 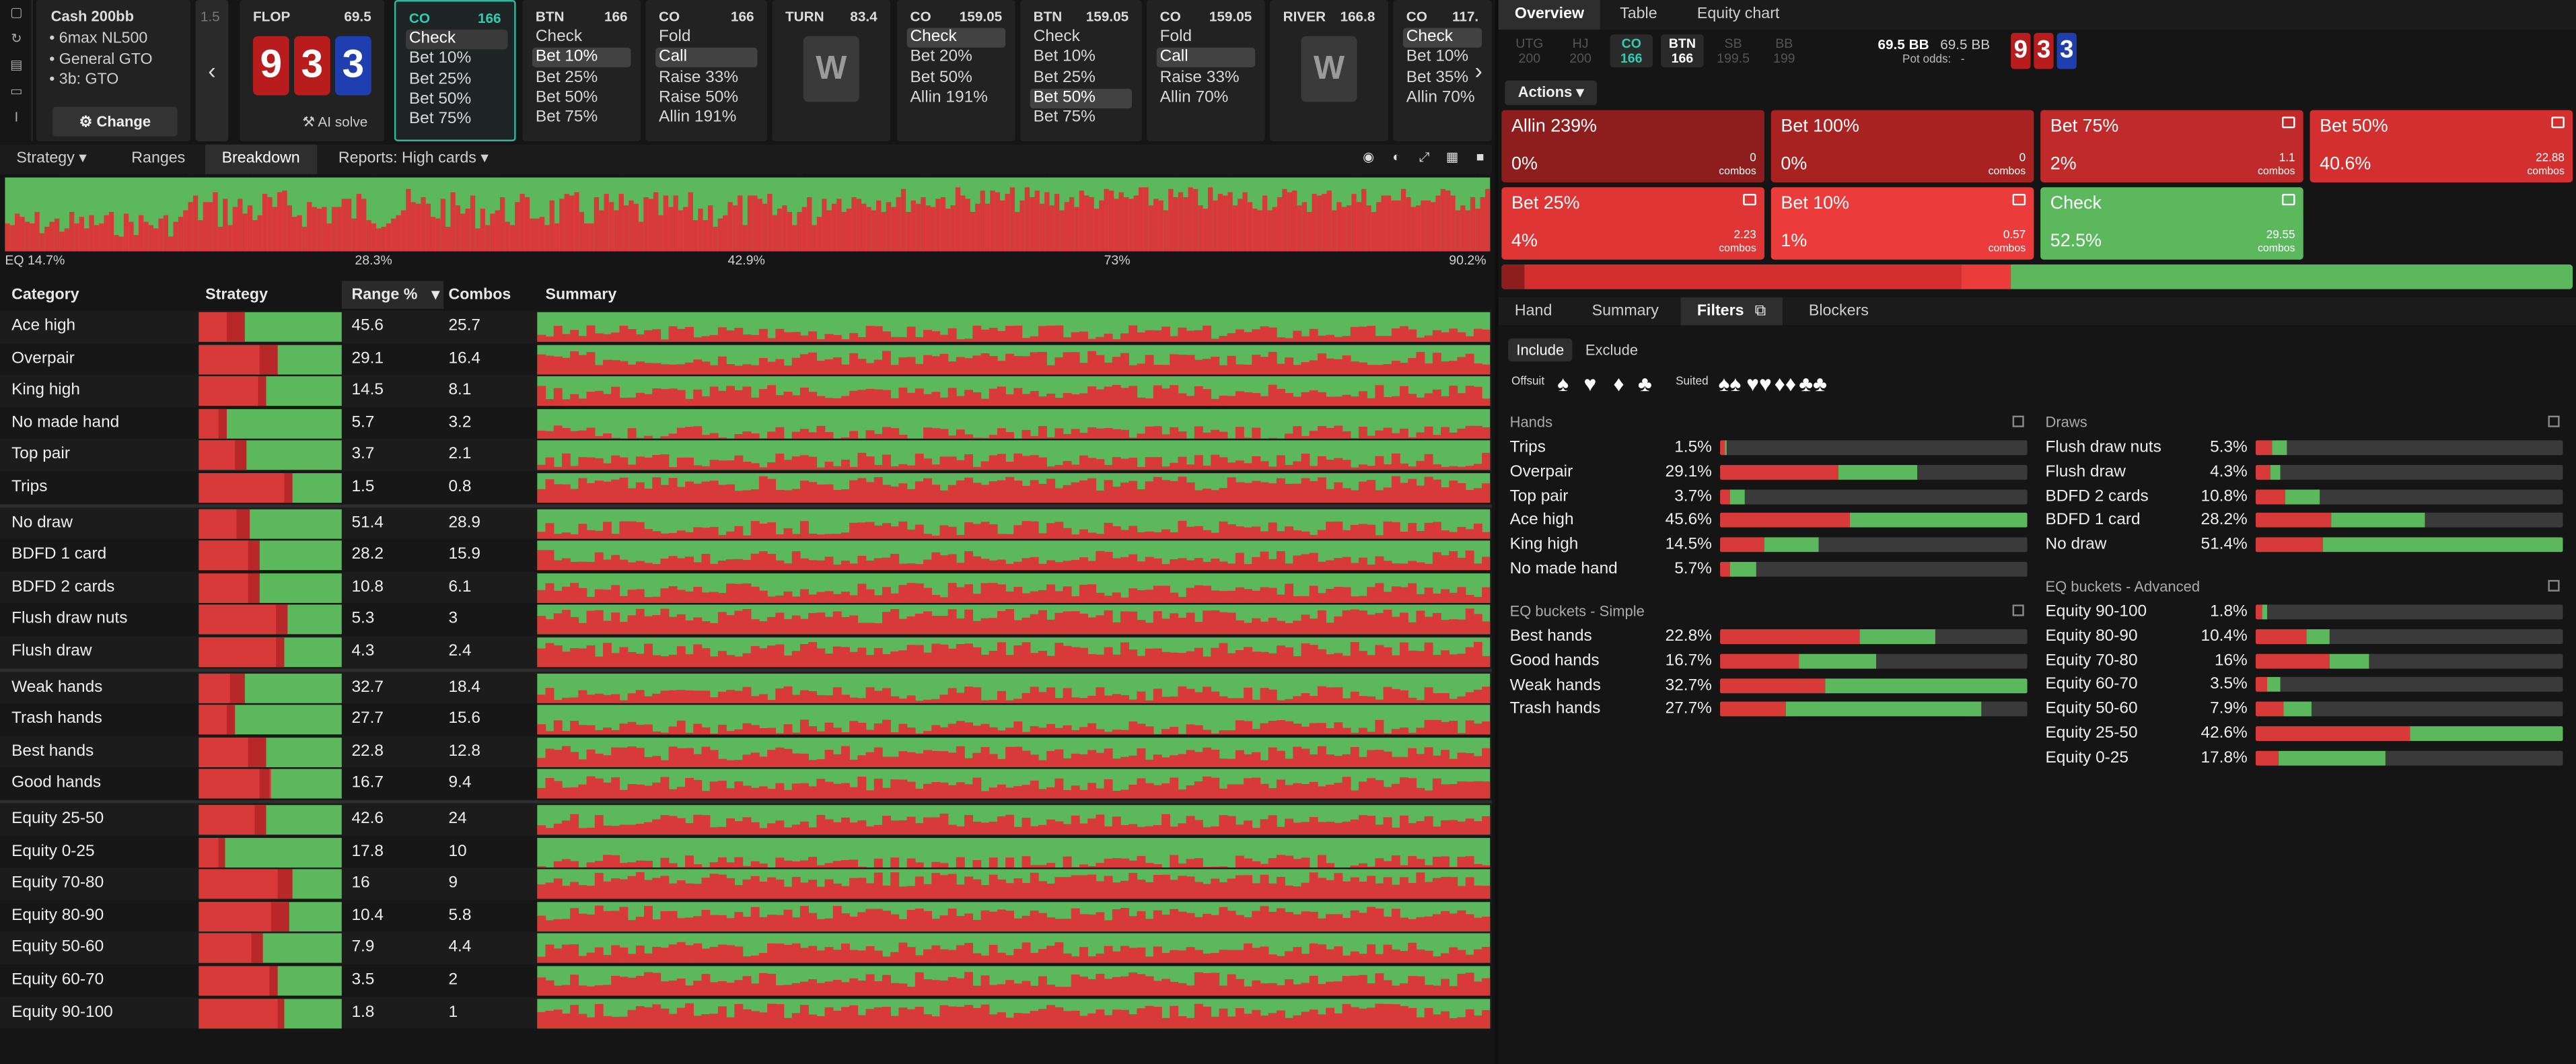 I want to click on scroll-left-button: ‹, so click(x=212, y=70).